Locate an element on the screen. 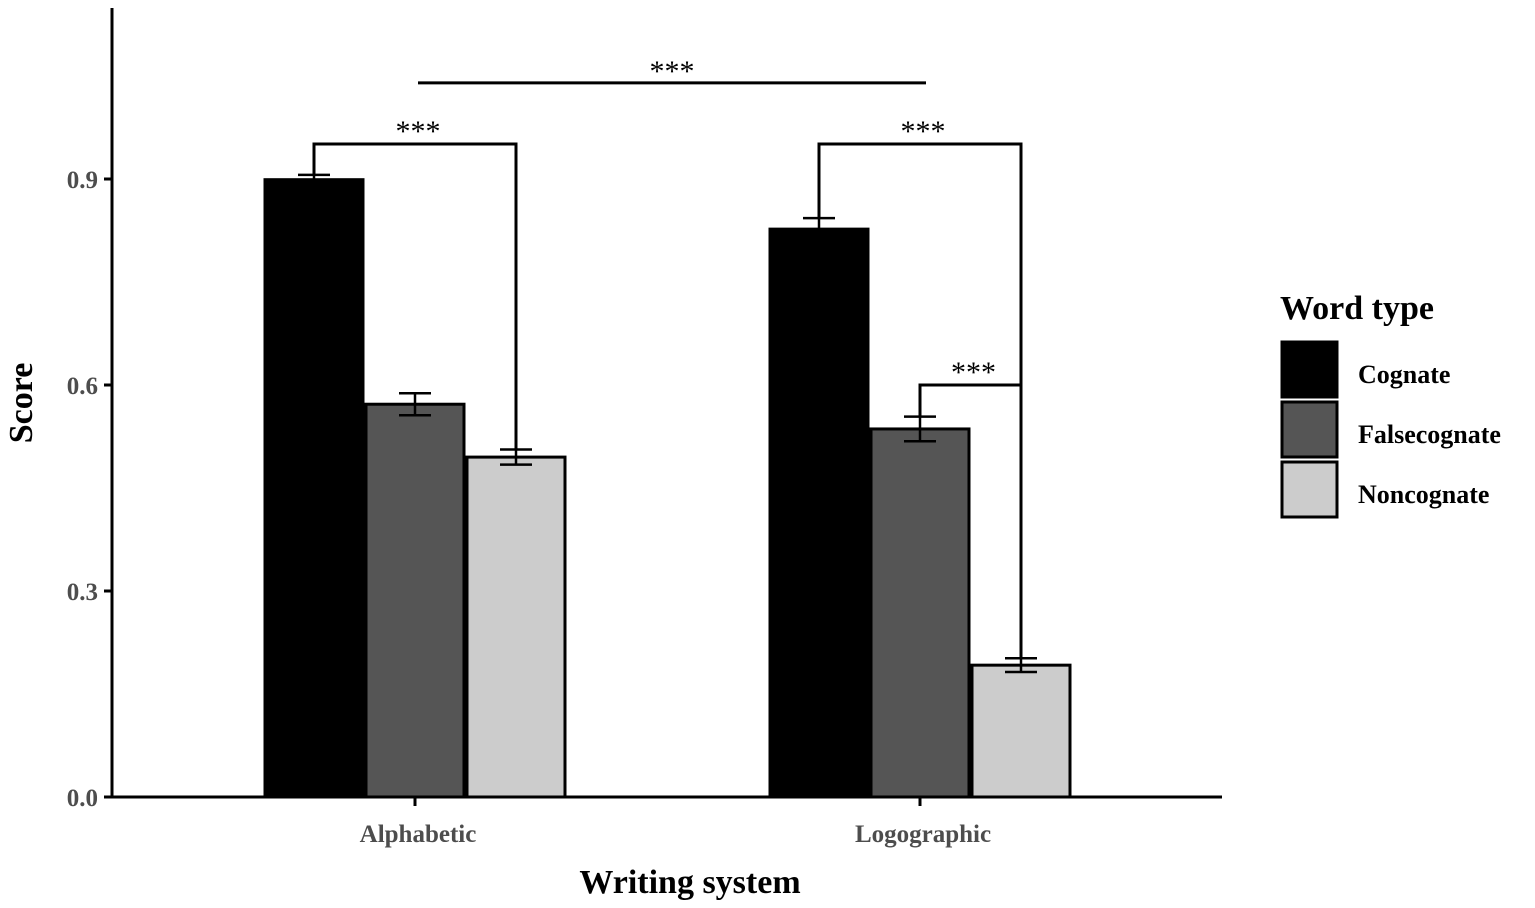  legend: Word type Cognate Falsecognate Noncognate is located at coordinates (1390, 404).